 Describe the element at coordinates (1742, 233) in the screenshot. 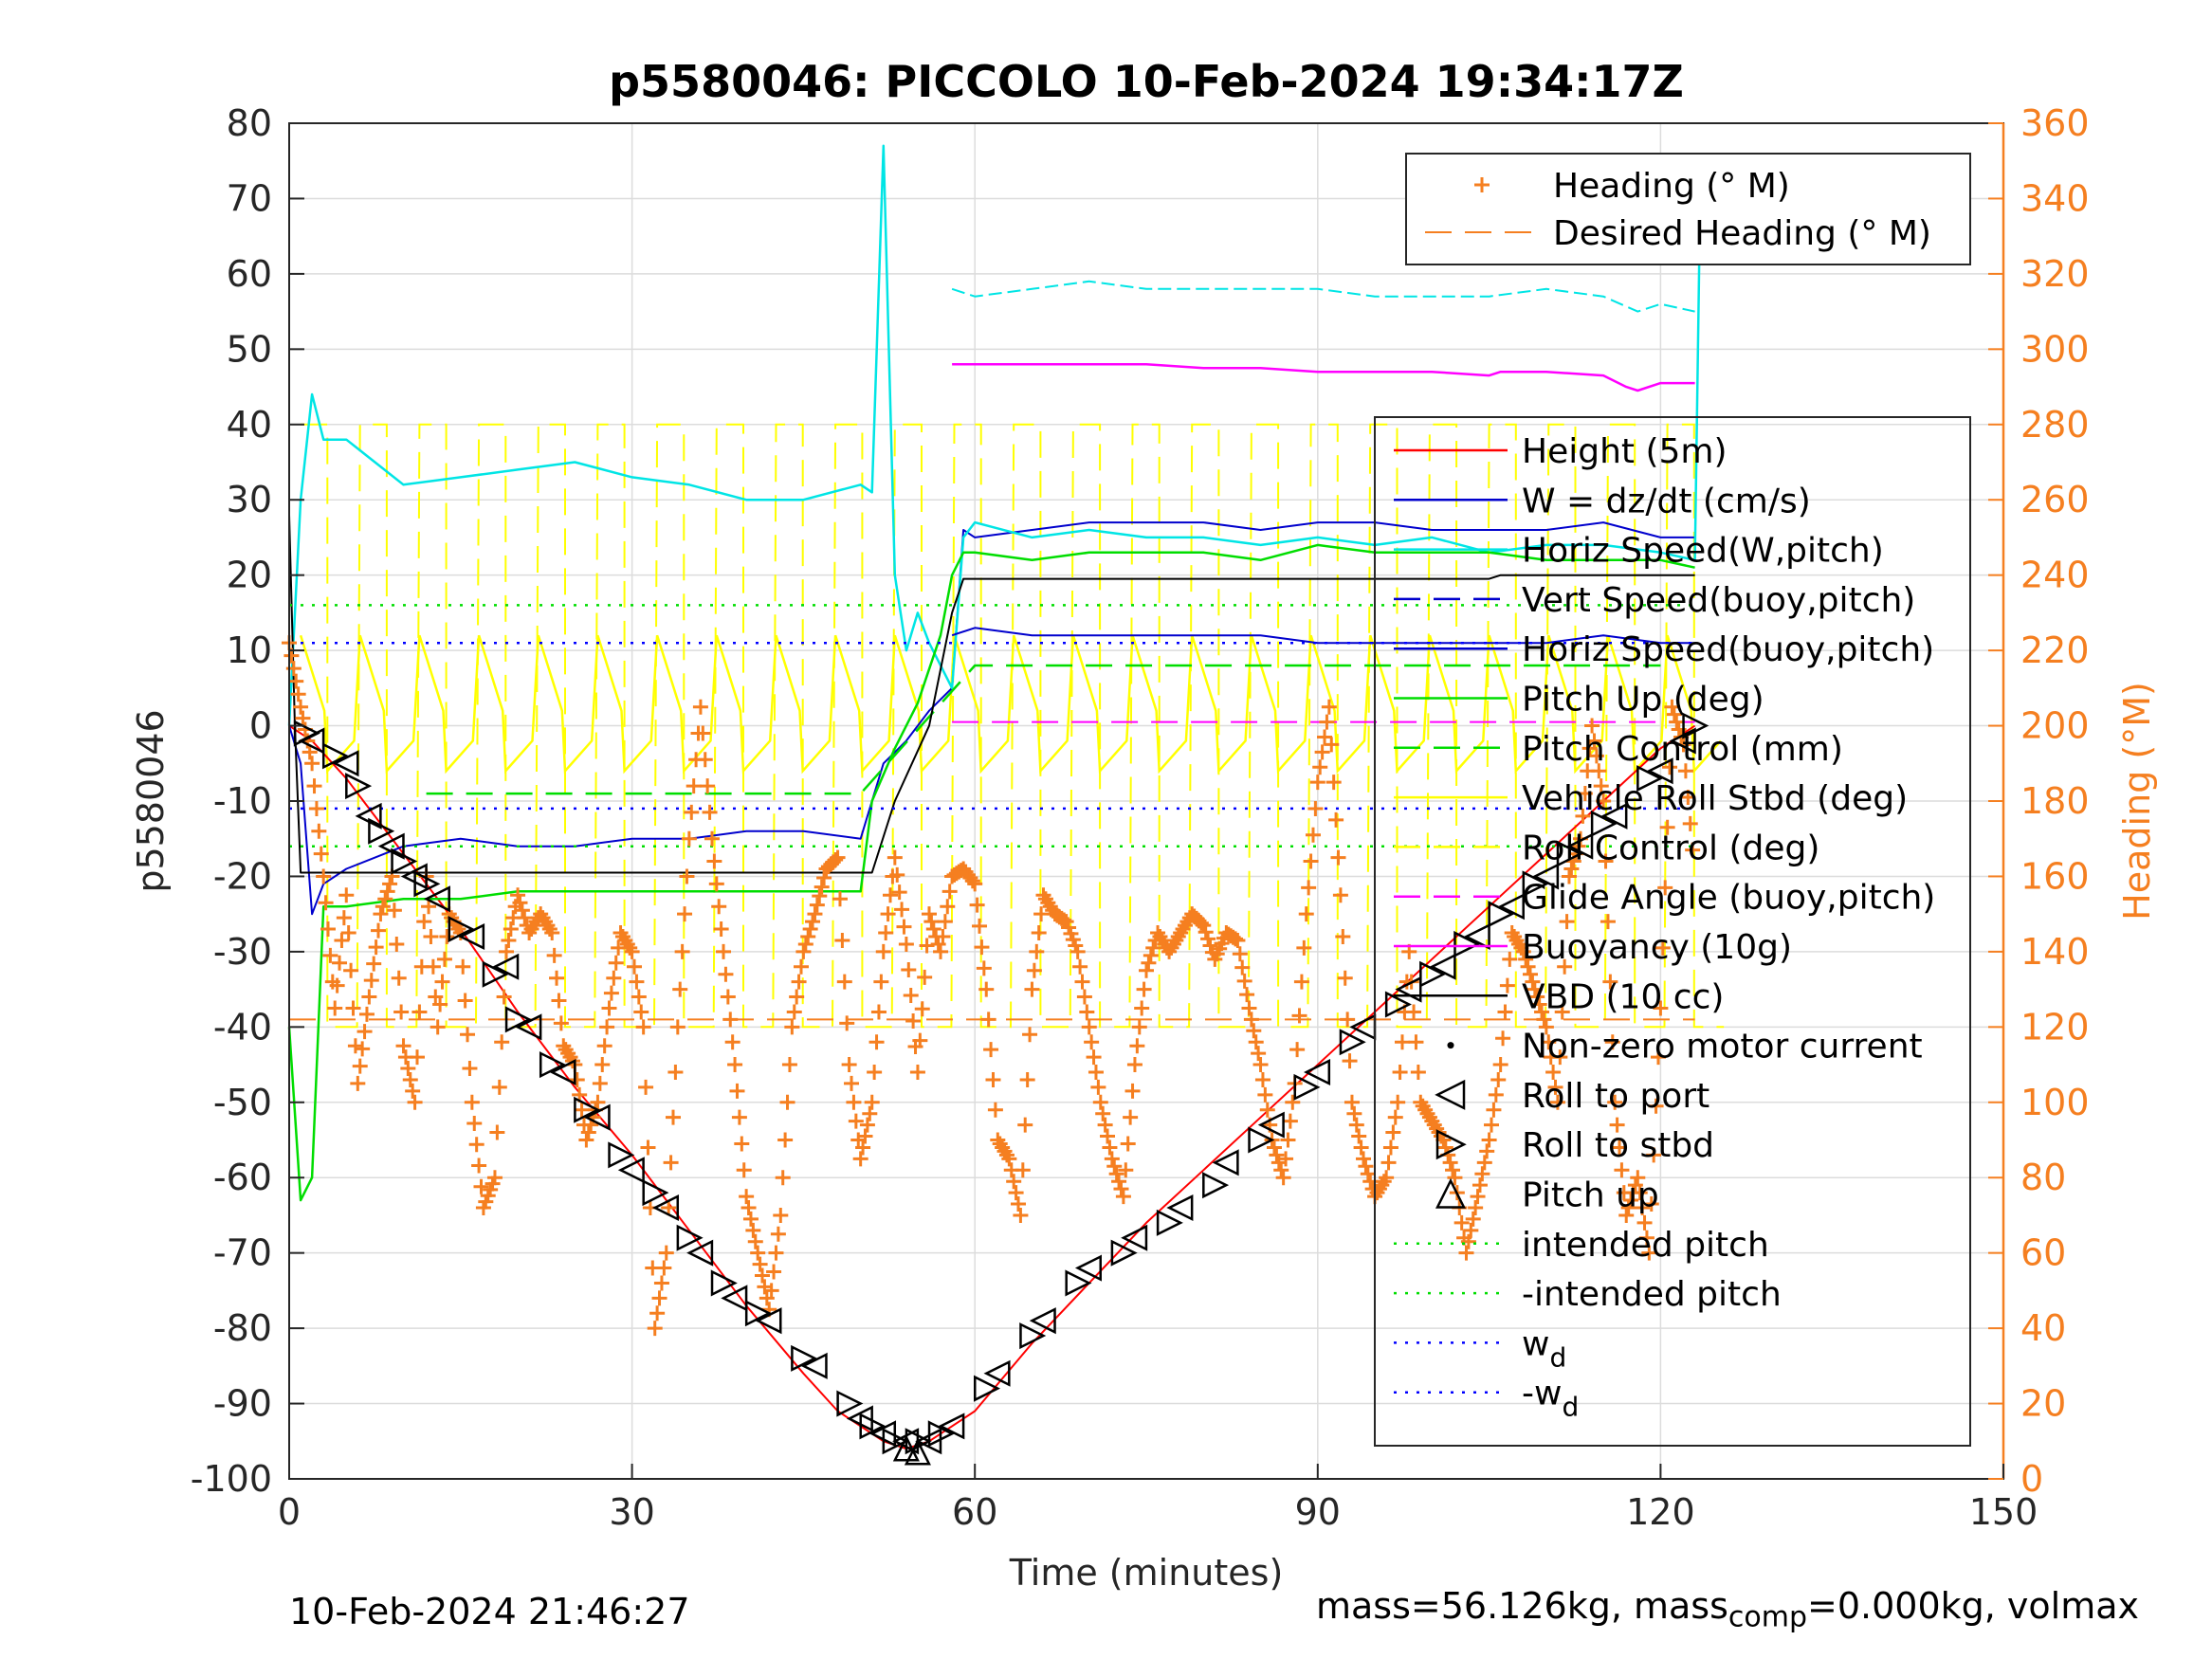

I see `legend-desired-heading-label: Desired Heading (° M)` at that location.